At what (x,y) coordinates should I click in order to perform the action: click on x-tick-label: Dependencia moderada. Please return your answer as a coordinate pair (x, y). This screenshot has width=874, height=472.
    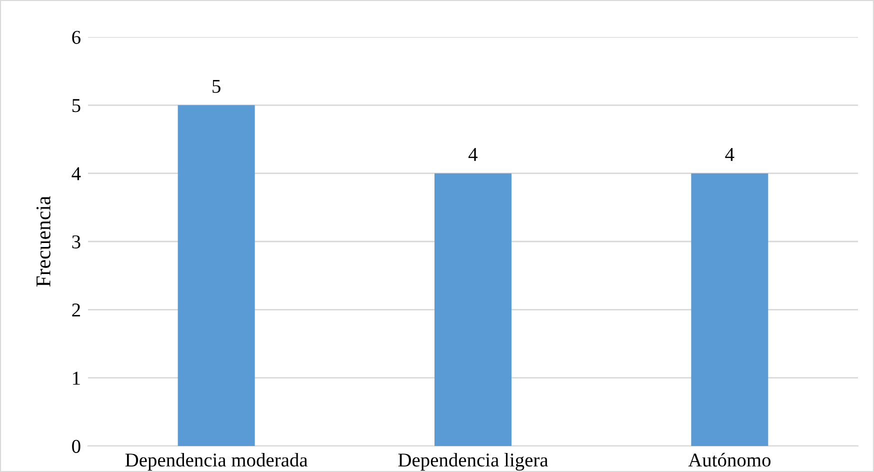
    Looking at the image, I should click on (216, 461).